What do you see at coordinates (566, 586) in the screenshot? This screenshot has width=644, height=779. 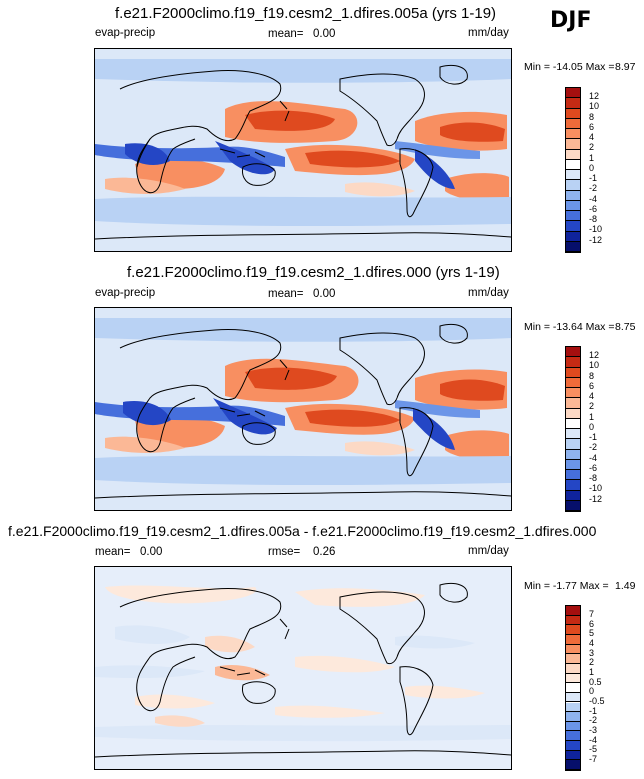 I see `panel-3-min-label: Min = -1.77 Max =` at bounding box center [566, 586].